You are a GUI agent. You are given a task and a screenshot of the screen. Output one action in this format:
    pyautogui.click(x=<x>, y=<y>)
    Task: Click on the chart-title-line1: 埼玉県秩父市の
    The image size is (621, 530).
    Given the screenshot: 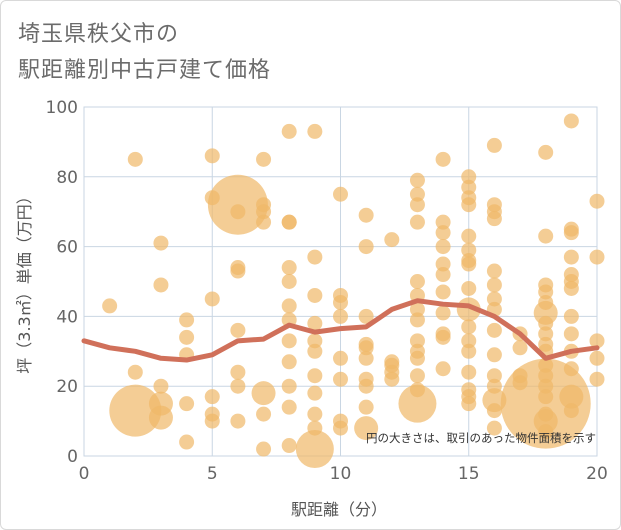 What is the action you would take?
    pyautogui.click(x=99, y=34)
    